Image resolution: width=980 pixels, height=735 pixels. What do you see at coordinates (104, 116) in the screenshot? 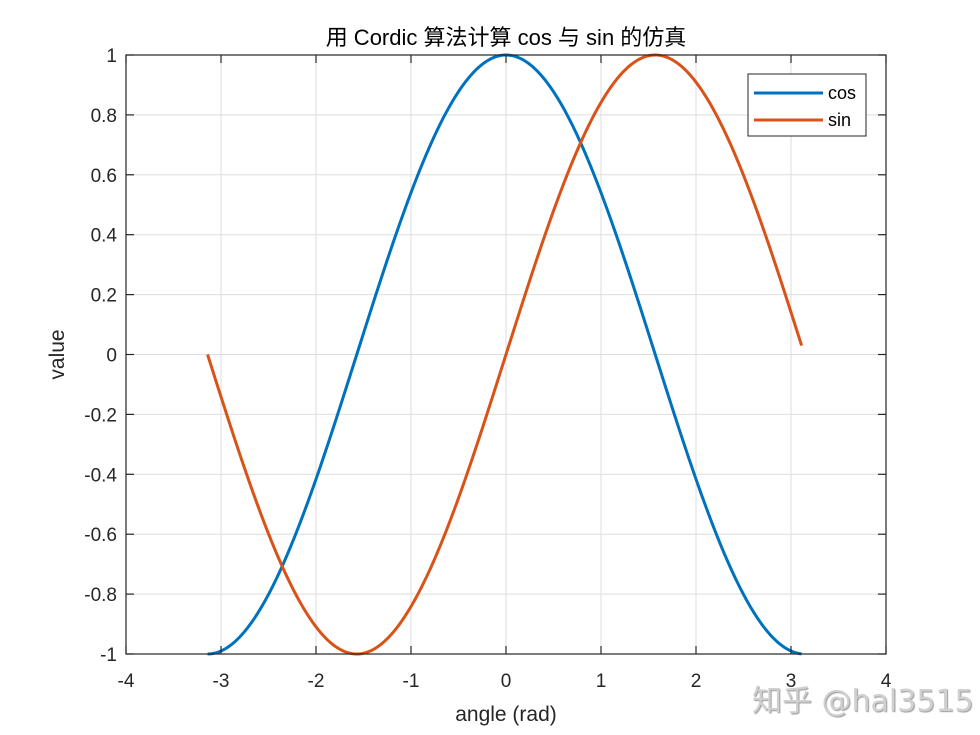
I see `y-tick-label: 0.8` at bounding box center [104, 116].